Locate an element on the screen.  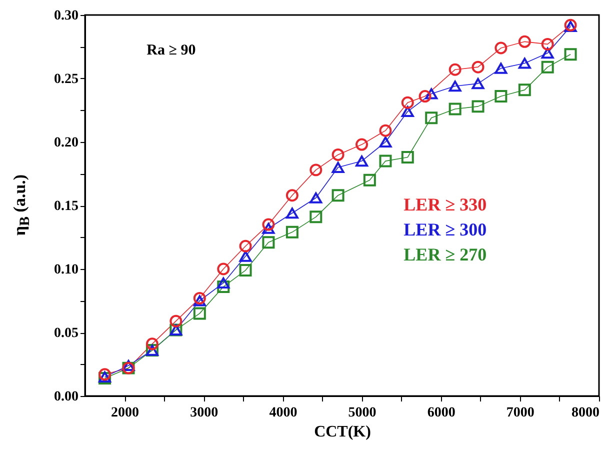
text: LER ≥ 330 is located at coordinates (445, 204).